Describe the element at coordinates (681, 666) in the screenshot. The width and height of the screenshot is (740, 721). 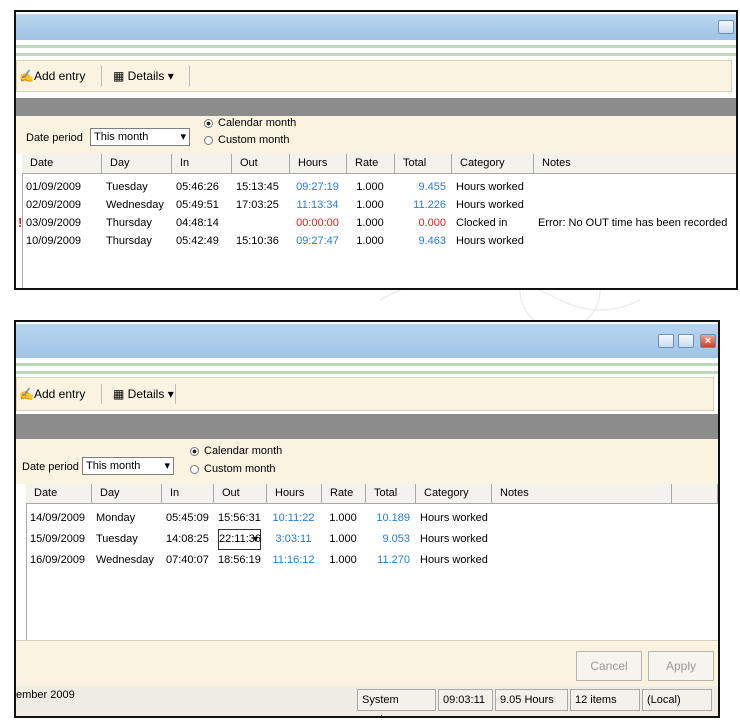
I see `apply-button: Apply` at that location.